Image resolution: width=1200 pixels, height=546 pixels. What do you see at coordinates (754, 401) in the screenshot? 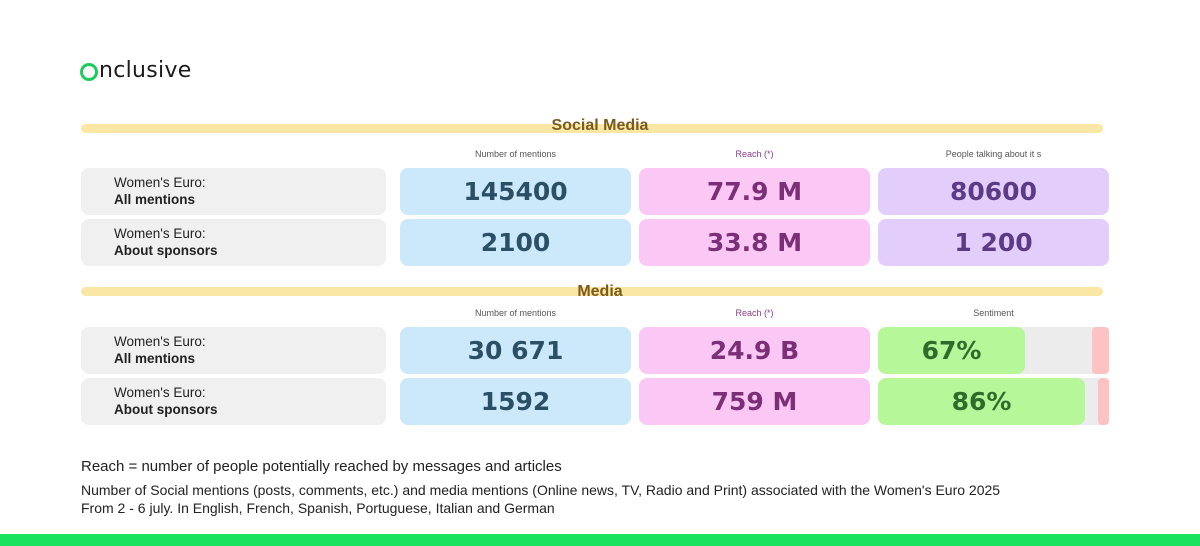
I see `media-sponsors-reach-value: 759 M` at bounding box center [754, 401].